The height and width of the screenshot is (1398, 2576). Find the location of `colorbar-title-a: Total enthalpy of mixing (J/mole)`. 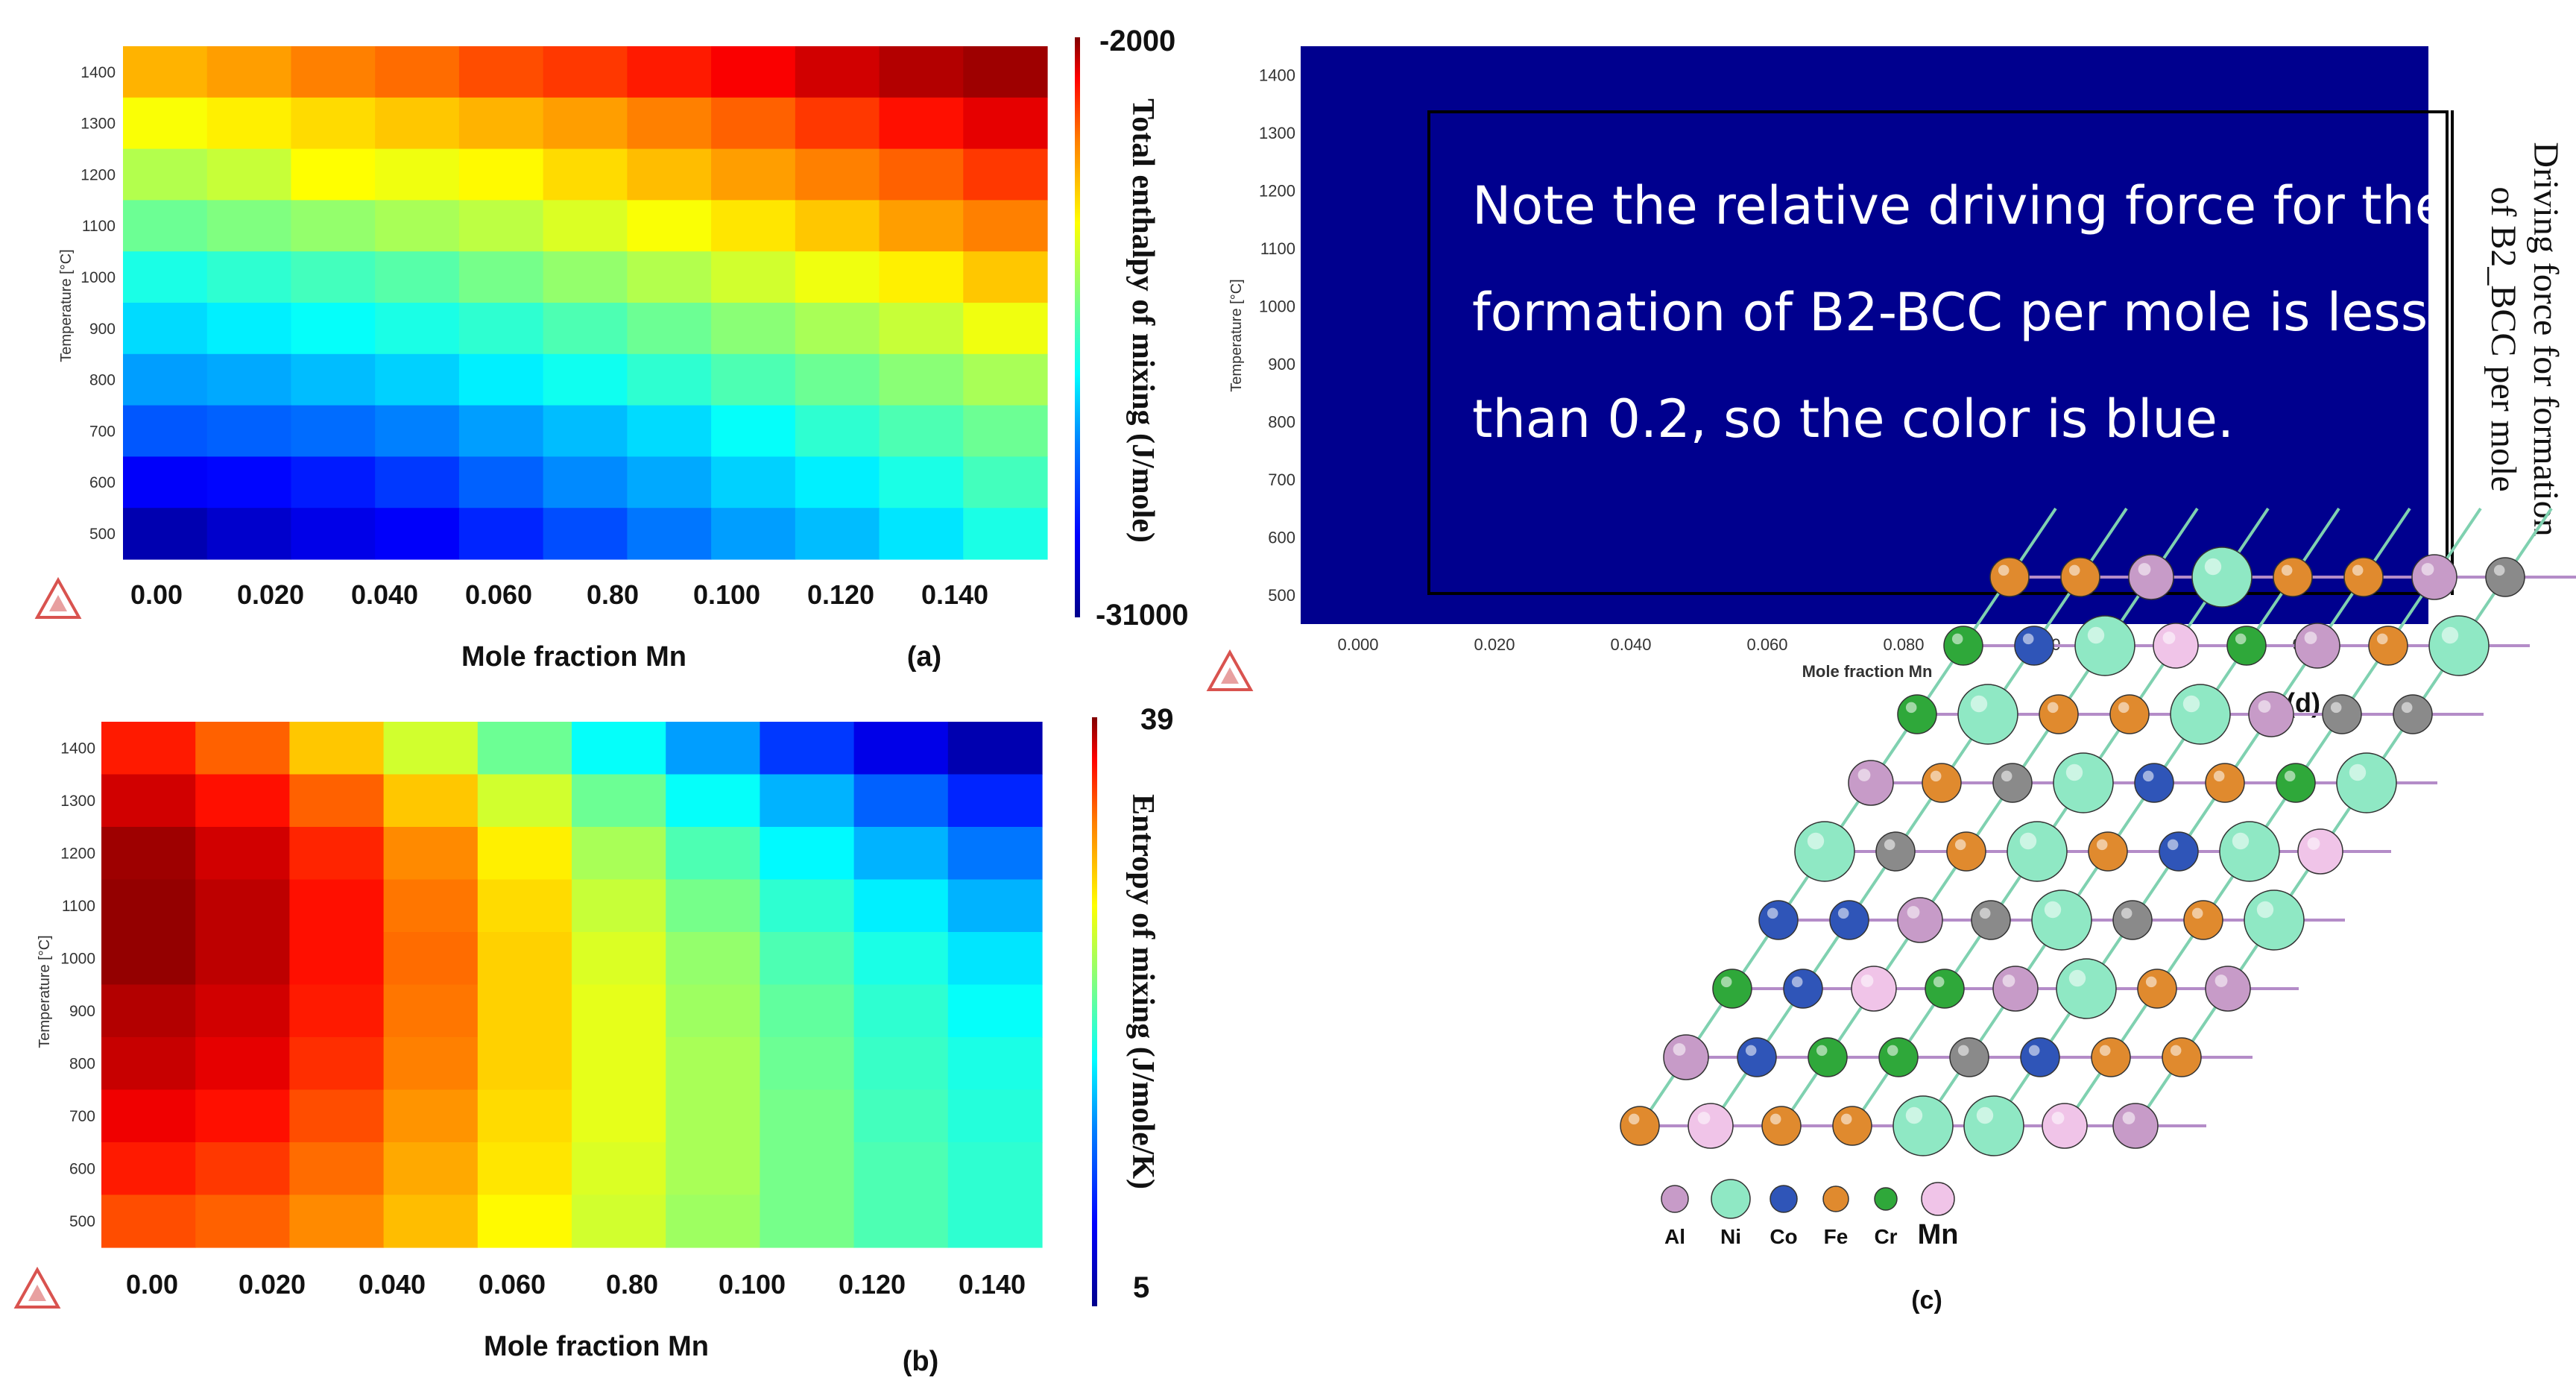

colorbar-title-a: Total enthalpy of mixing (J/mole) is located at coordinates (1143, 320).